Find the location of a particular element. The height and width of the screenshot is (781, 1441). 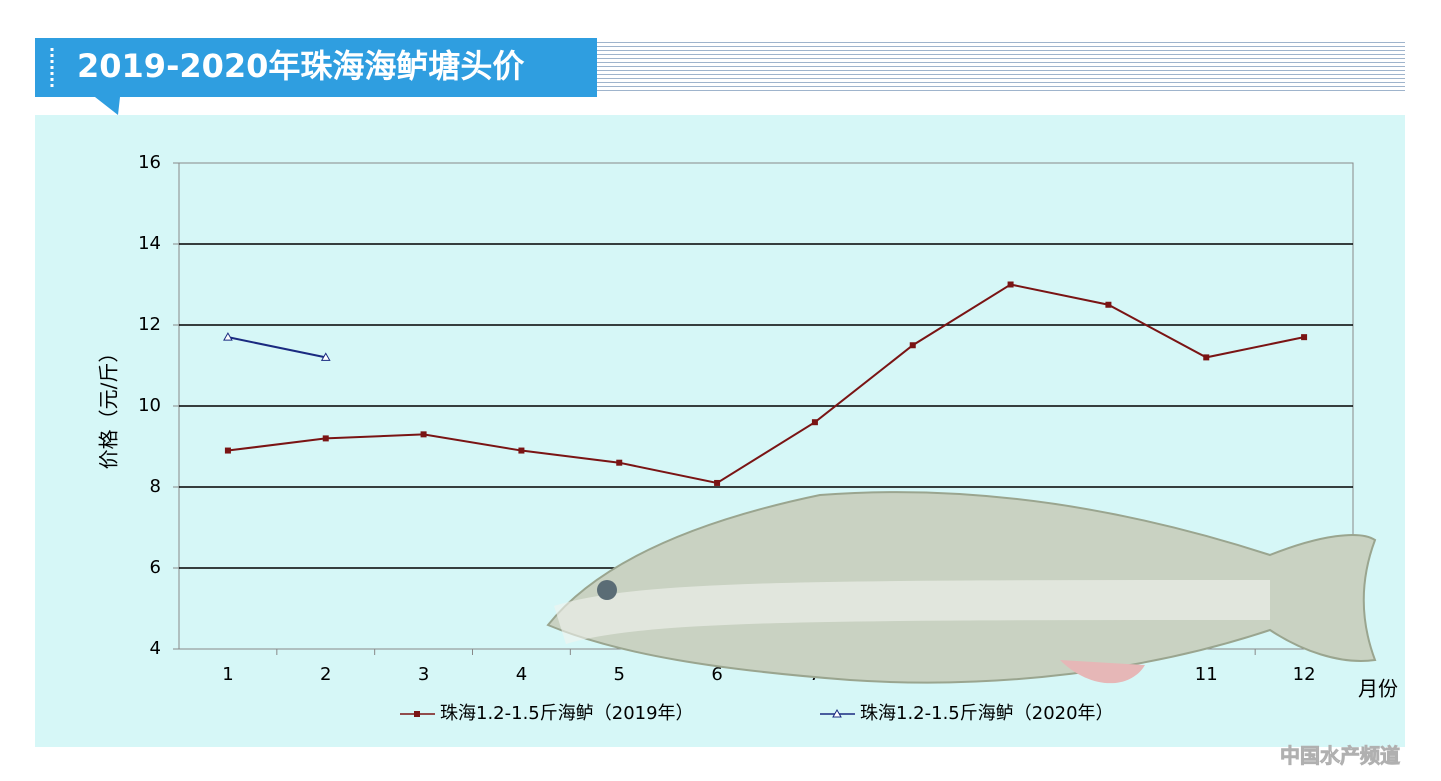

y-axis-label: 价格（元/斤） is located at coordinates (109, 406).